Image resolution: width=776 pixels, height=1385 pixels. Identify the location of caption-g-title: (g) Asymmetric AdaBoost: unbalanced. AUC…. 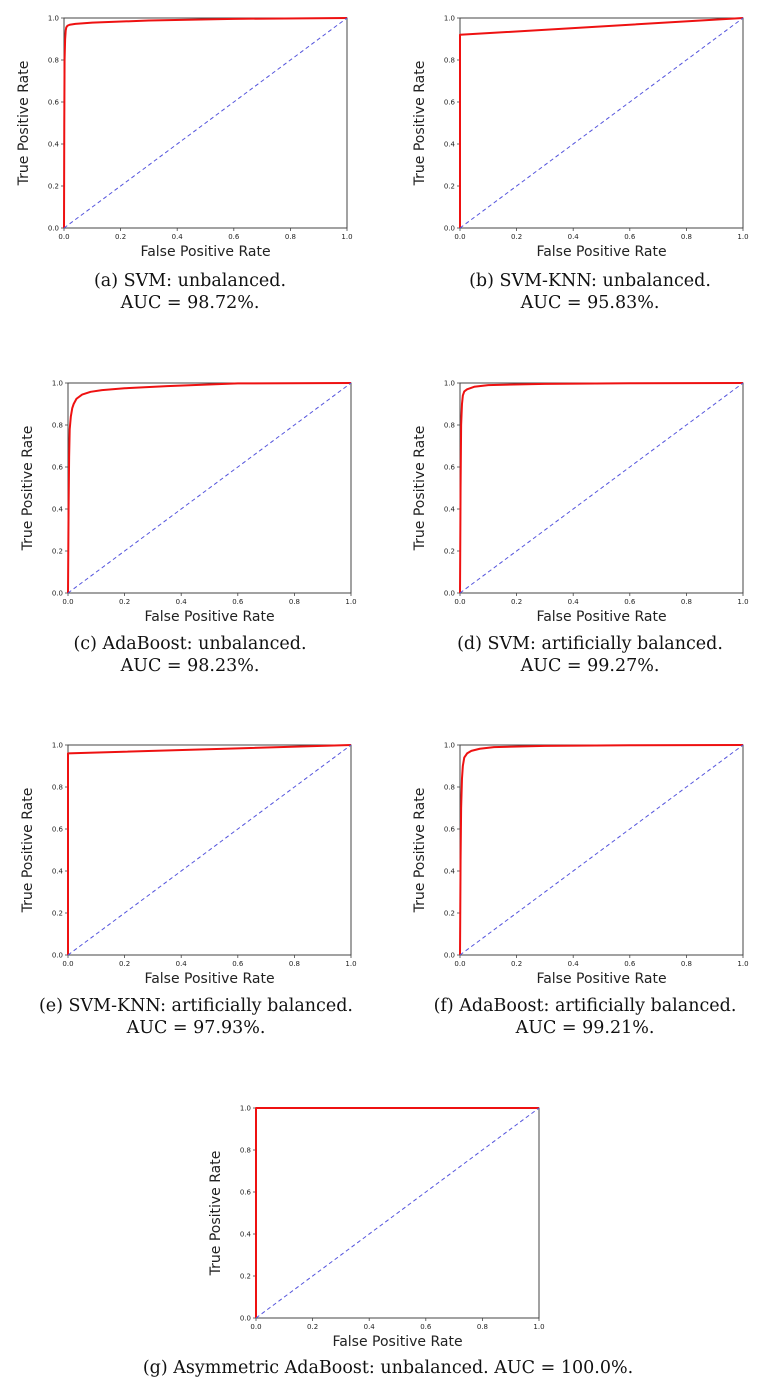
(388, 1368).